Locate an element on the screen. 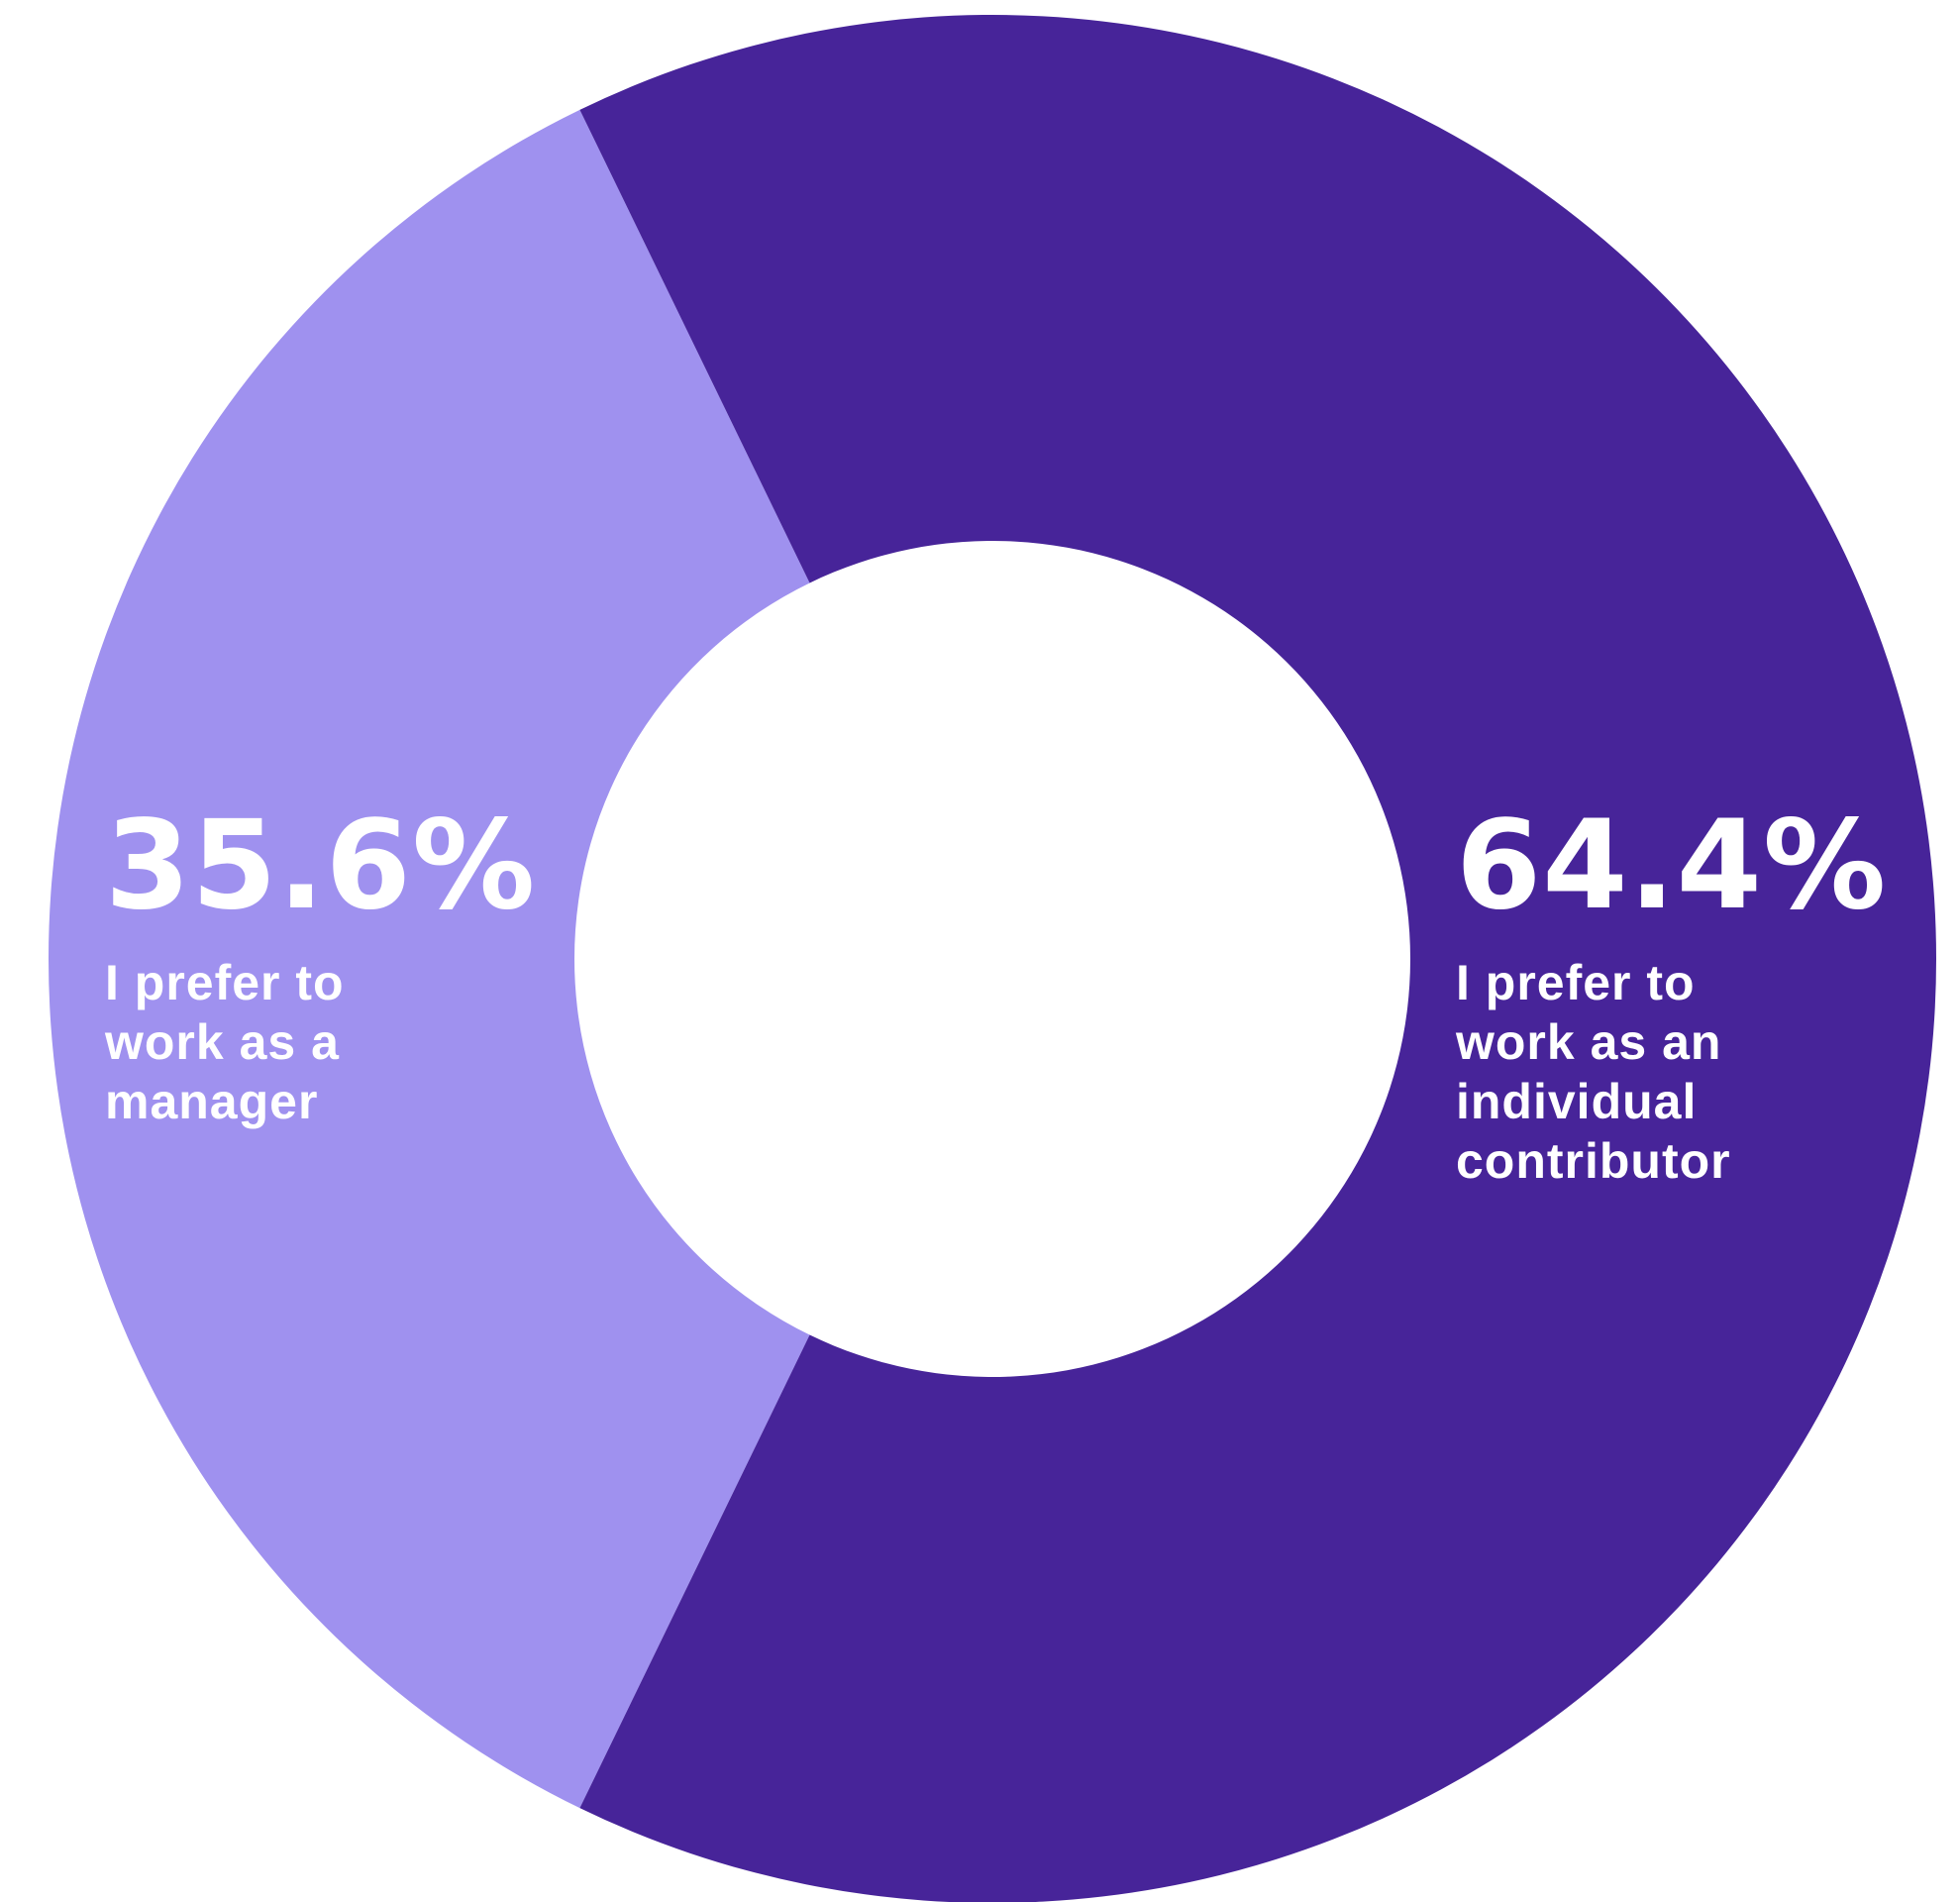  value-label-individual-contributor: 64.4% is located at coordinates (1672, 865).